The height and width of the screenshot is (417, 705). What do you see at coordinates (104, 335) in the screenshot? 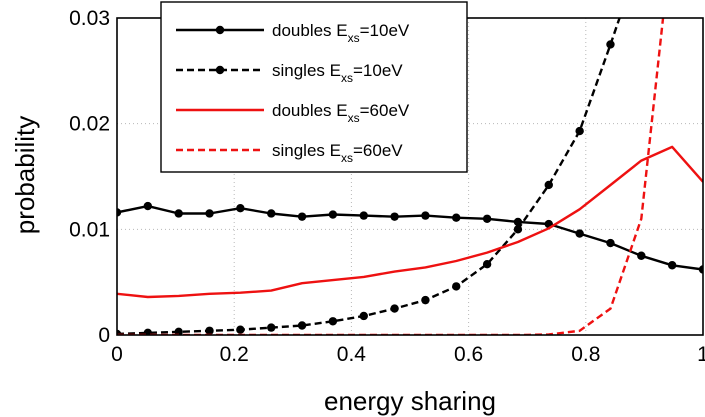
I see `y-tick-label: 0` at bounding box center [104, 335].